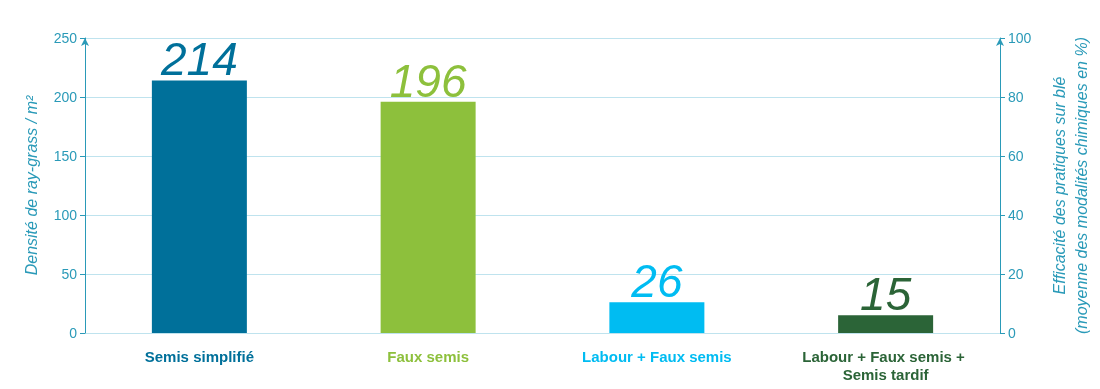  Describe the element at coordinates (1016, 215) in the screenshot. I see `y2-tick-label: 40` at that location.